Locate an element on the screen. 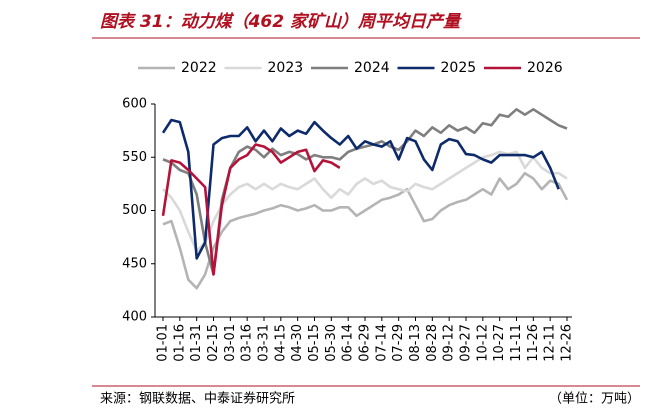 The image size is (650, 418). y-tick-label: 450 is located at coordinates (134, 263).